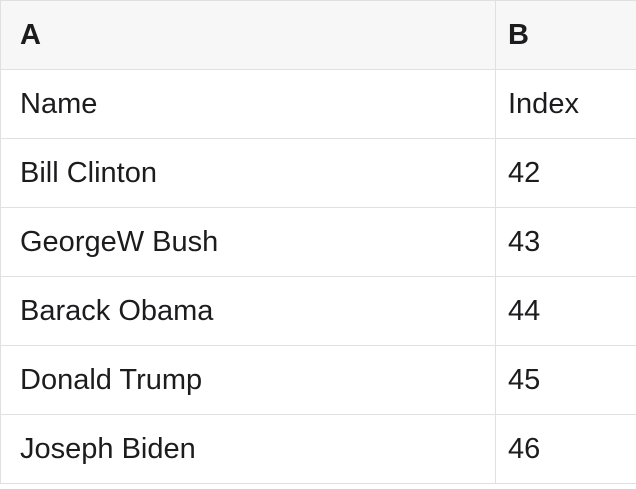 The width and height of the screenshot is (636, 489). What do you see at coordinates (566, 242) in the screenshot?
I see `cell-index: 43` at bounding box center [566, 242].